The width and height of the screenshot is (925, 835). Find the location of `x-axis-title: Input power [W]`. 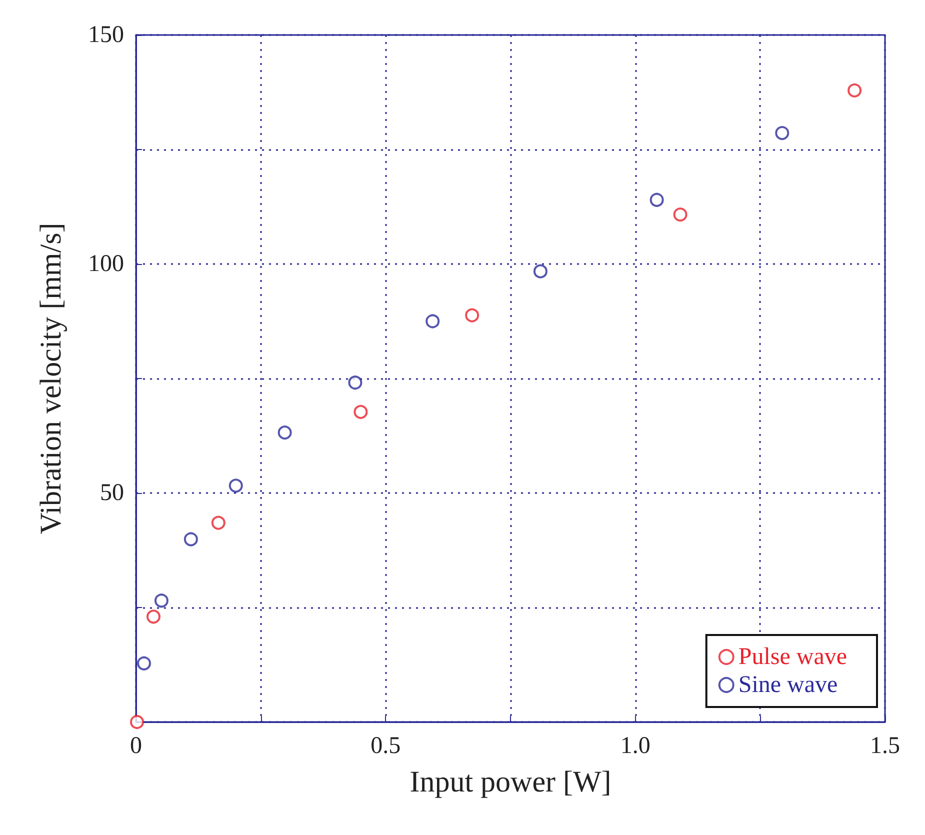

x-axis-title: Input power [W] is located at coordinates (511, 782).